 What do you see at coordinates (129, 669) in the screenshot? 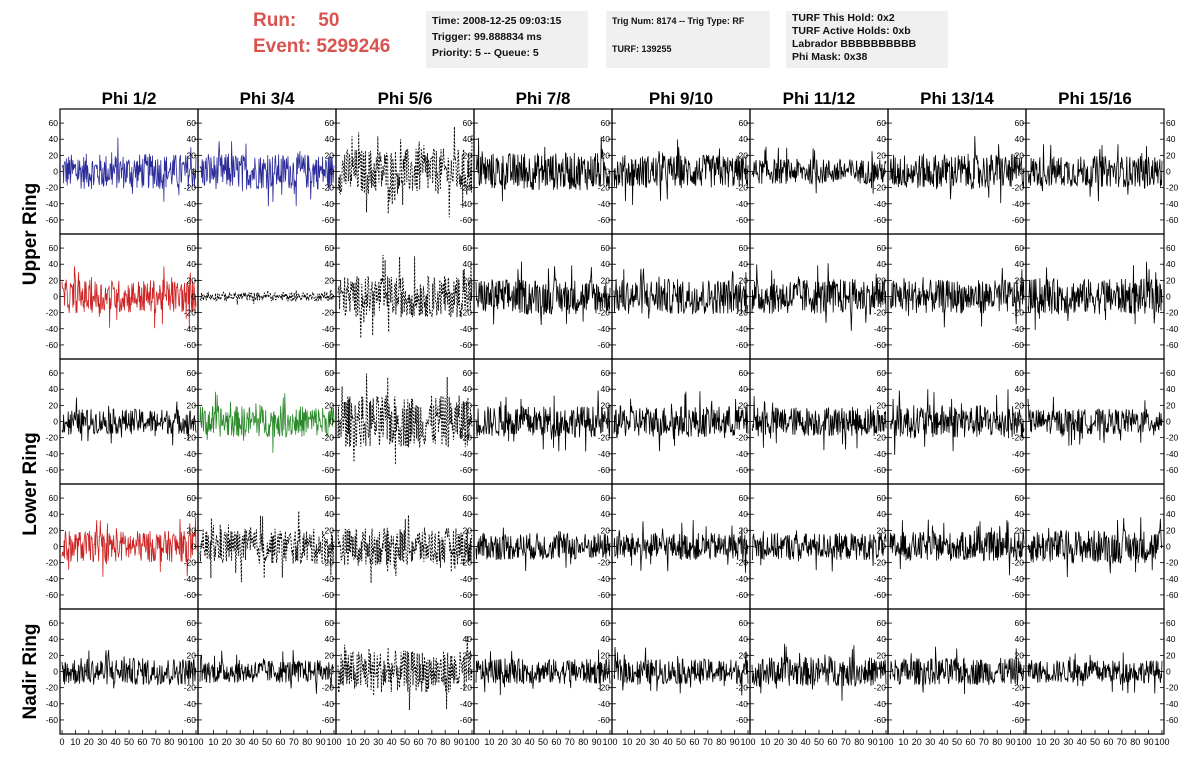
I see `waveform-r5-c1` at bounding box center [129, 669].